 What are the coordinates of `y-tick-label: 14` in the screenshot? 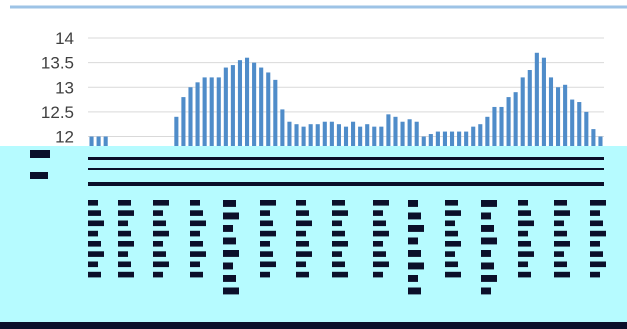 It's located at (64, 38).